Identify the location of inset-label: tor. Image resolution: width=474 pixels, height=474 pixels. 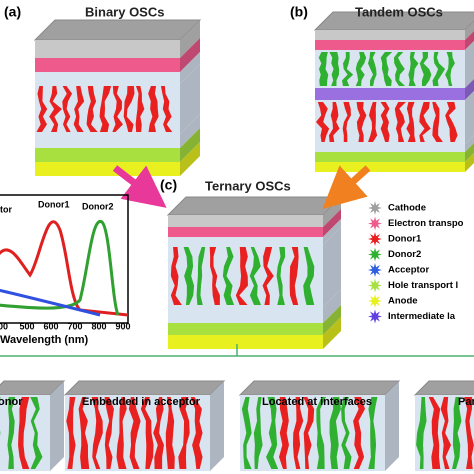
(6, 209).